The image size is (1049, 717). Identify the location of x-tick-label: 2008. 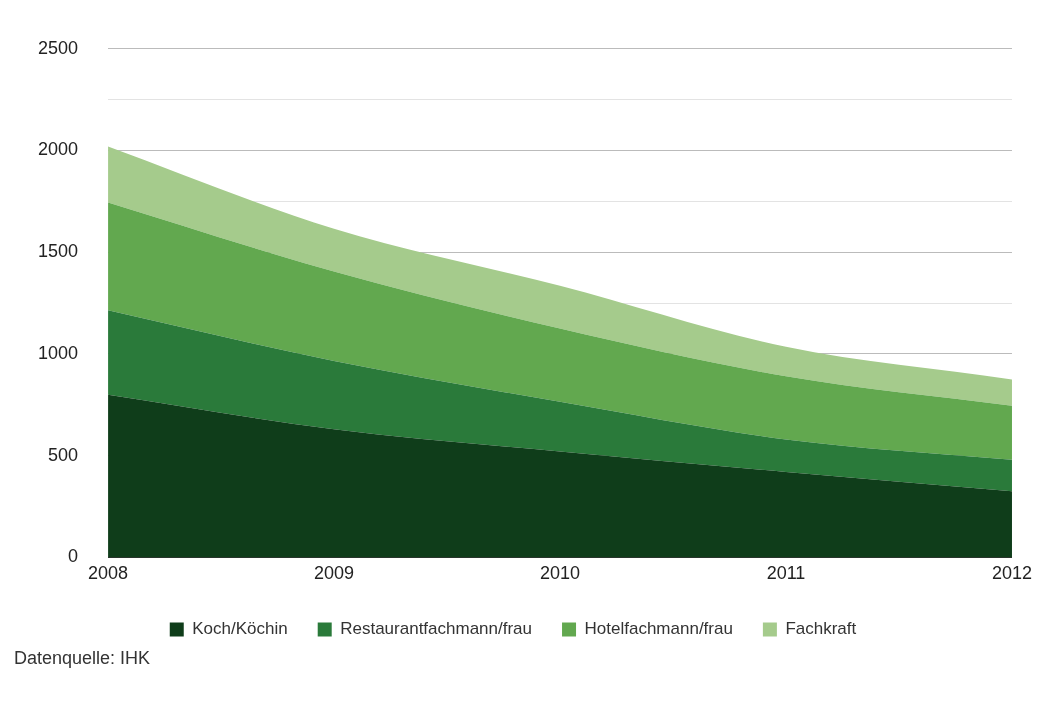
(108, 573).